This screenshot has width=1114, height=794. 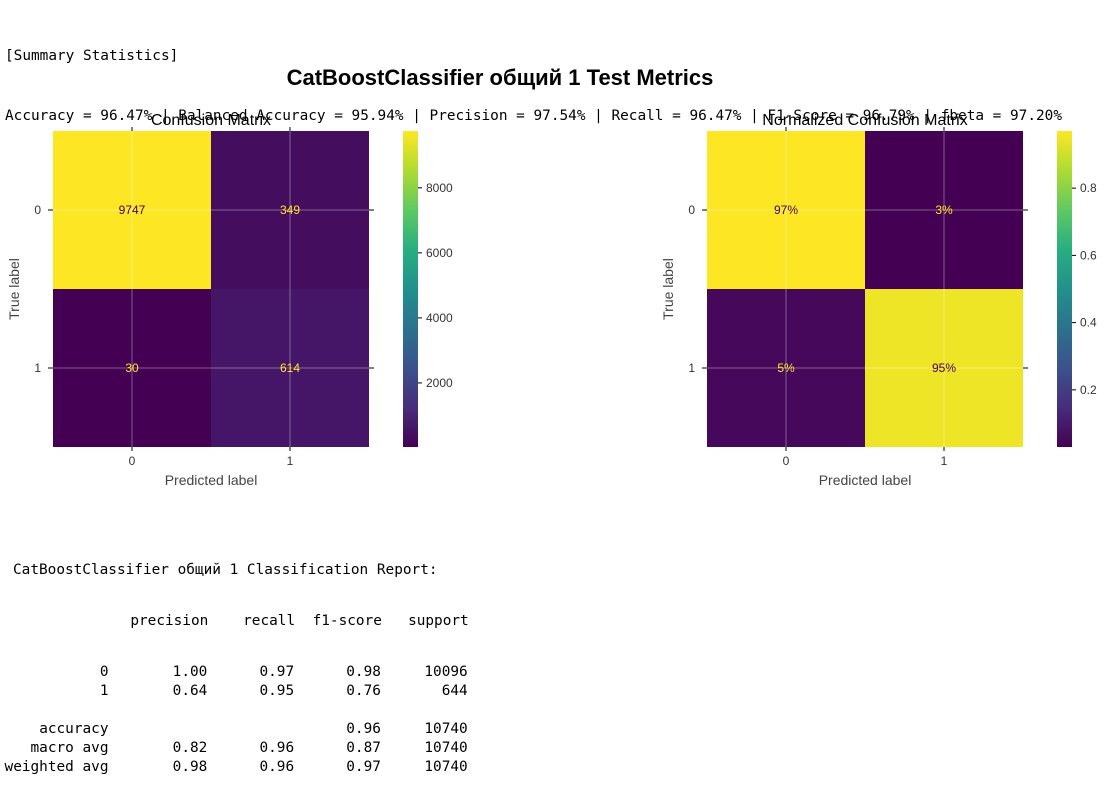 I want to click on report-cell-f1: 0.98, so click(x=363, y=672).